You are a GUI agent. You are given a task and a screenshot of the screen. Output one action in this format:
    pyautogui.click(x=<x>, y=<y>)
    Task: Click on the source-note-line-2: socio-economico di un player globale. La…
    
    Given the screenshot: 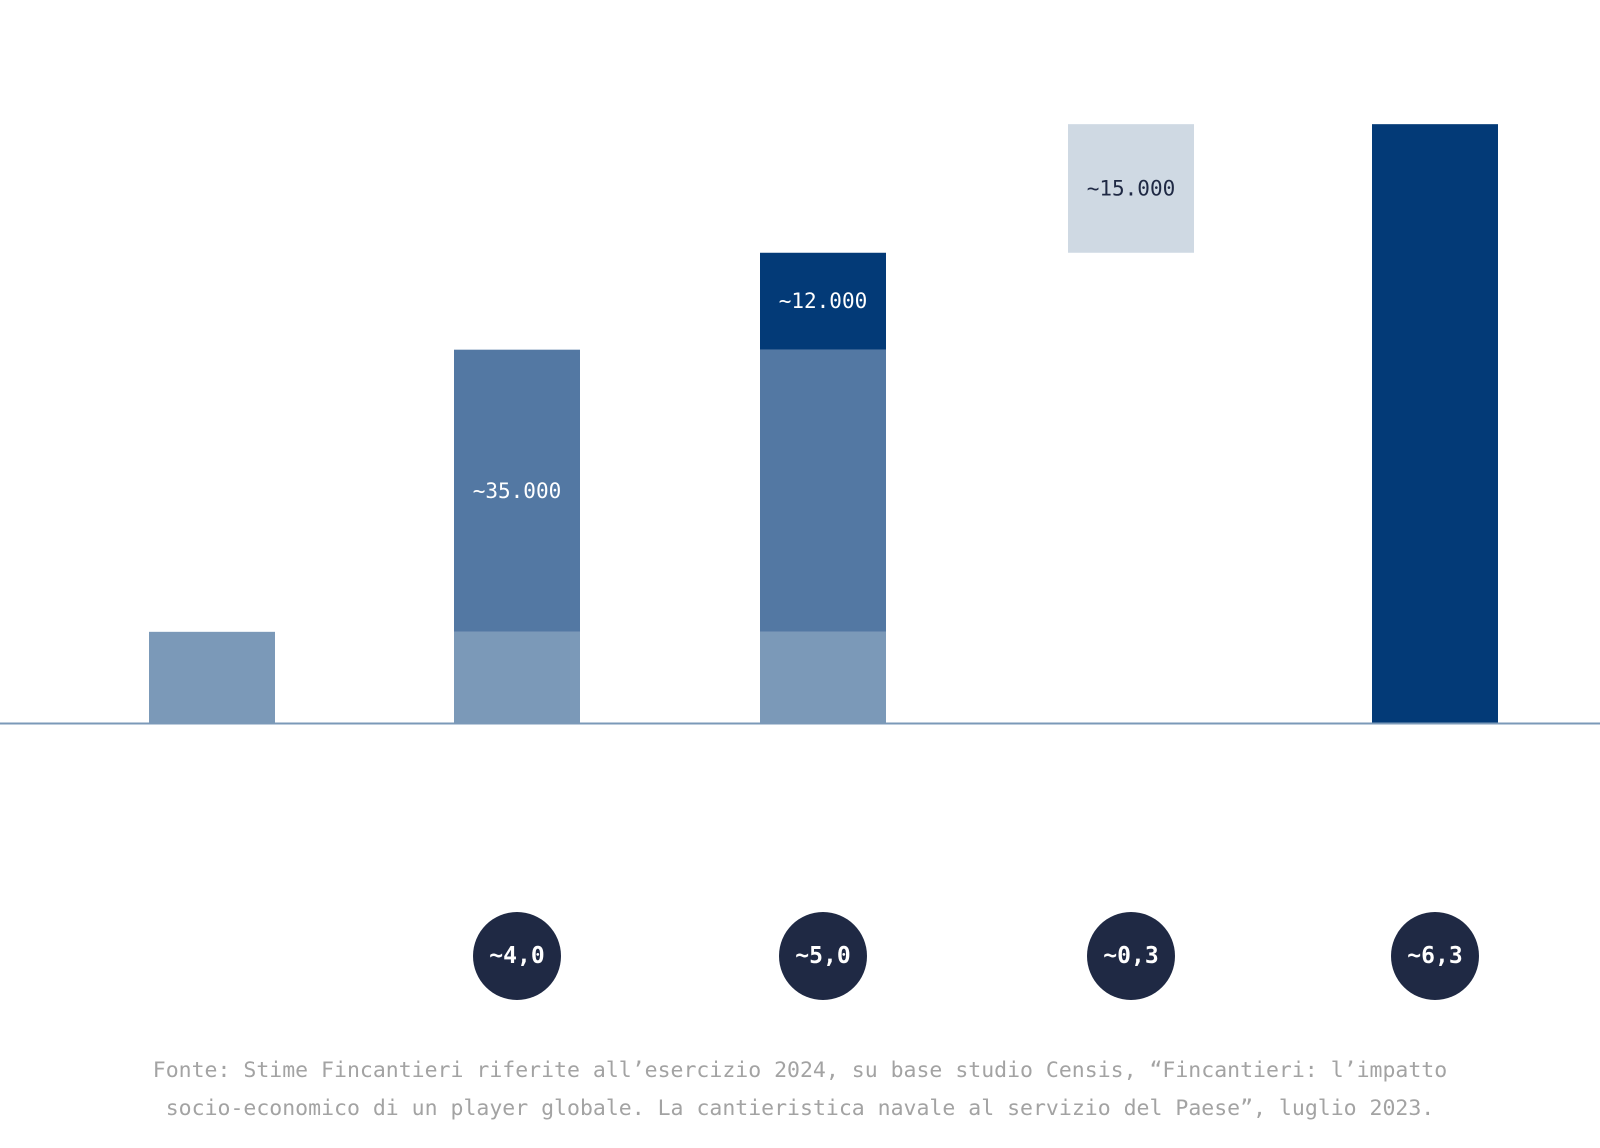 What is the action you would take?
    pyautogui.click(x=800, y=1108)
    